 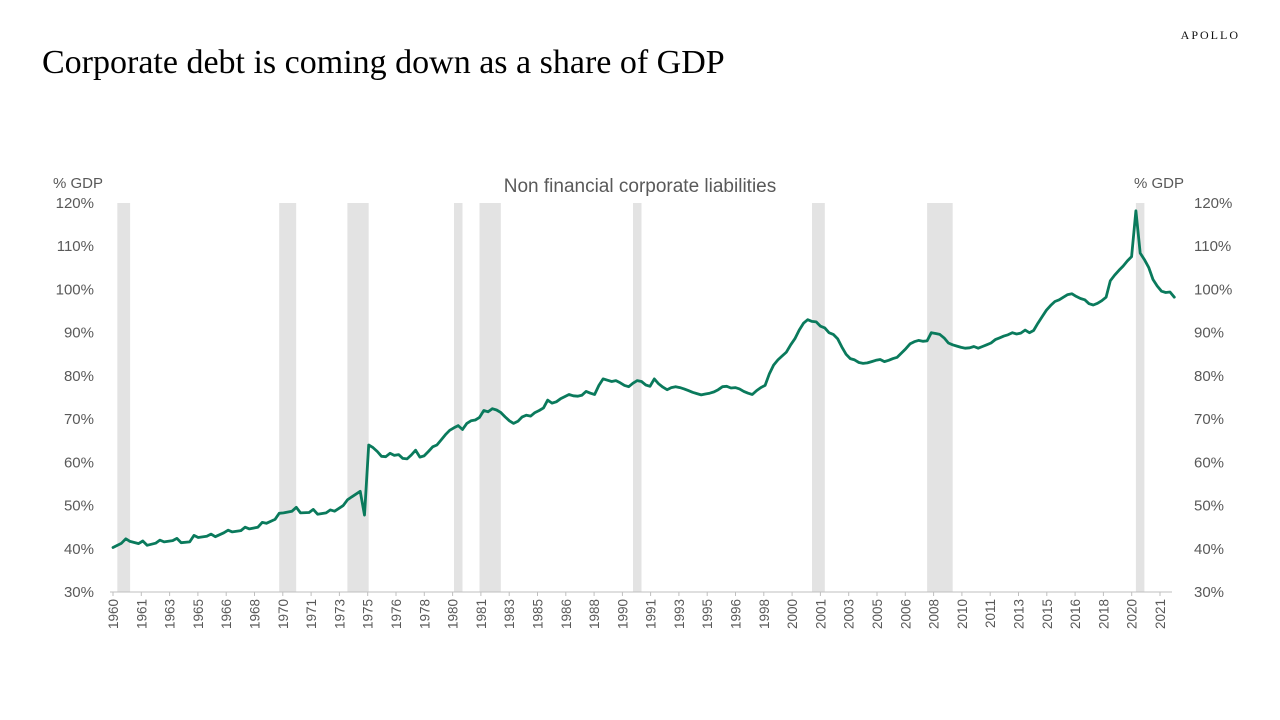 I want to click on x-tick-label: 1996, so click(x=736, y=614).